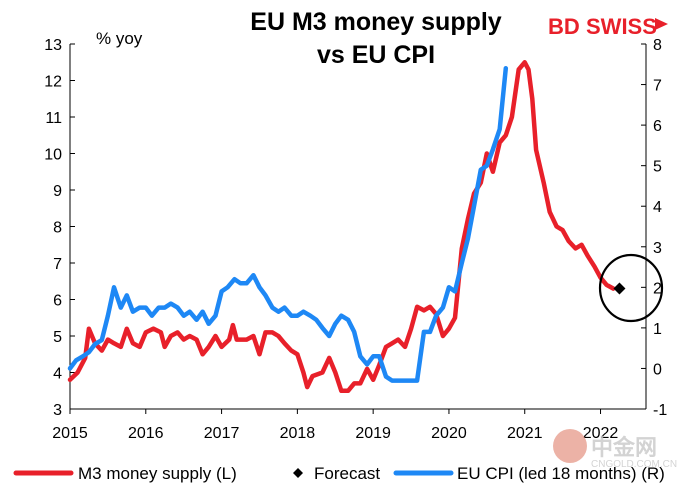 This screenshot has width=700, height=499. Describe the element at coordinates (57, 264) in the screenshot. I see `left-tick-label: 7` at that location.